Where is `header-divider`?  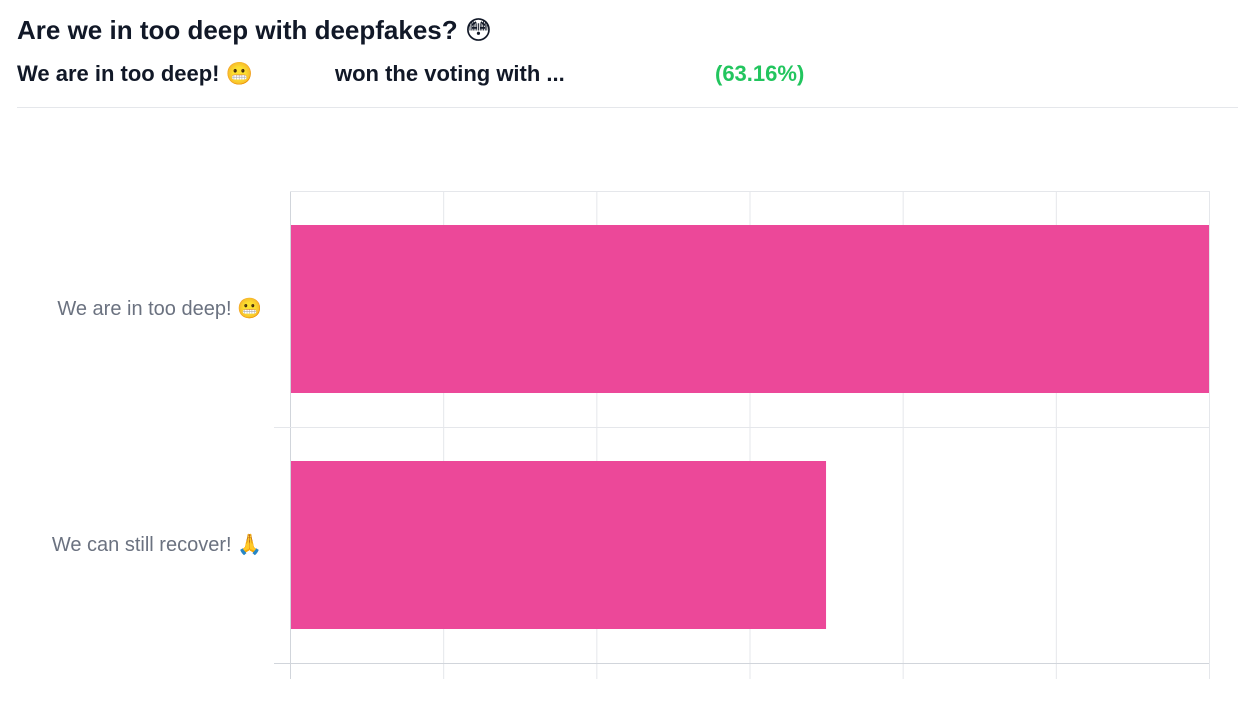
header-divider is located at coordinates (627, 107).